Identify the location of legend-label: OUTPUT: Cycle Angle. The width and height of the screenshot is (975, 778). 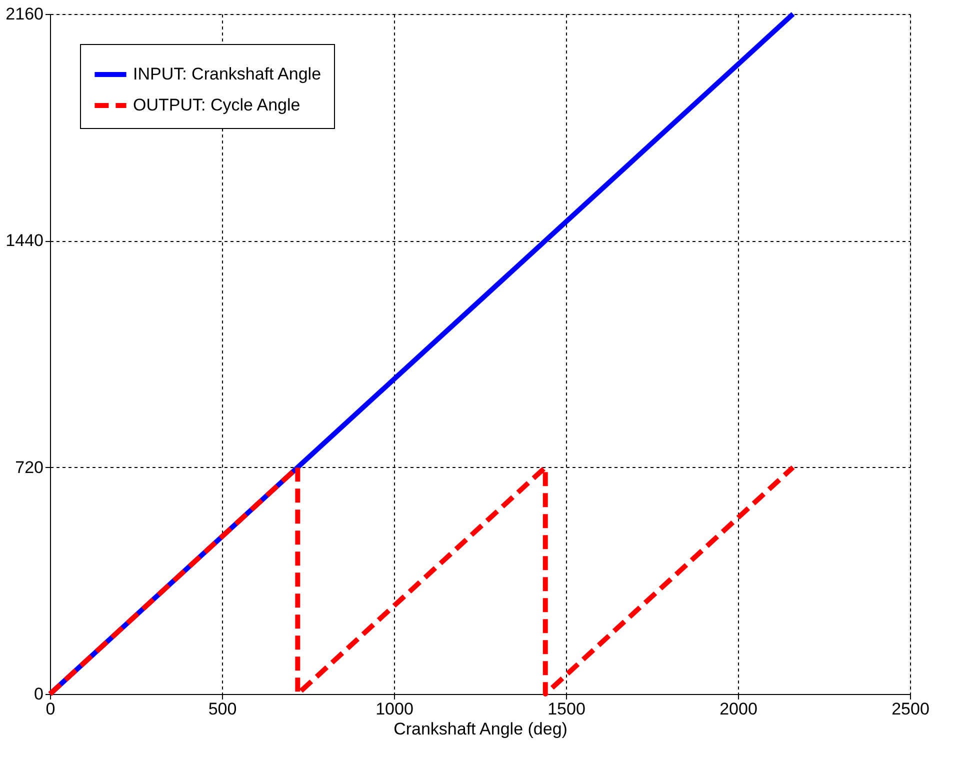
(216, 105).